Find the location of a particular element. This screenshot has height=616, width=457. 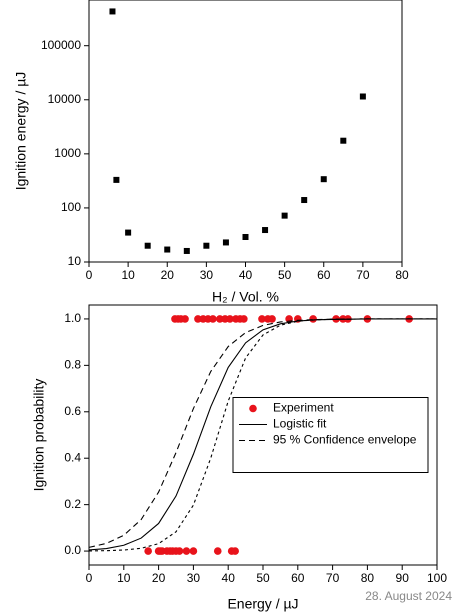

y-tick-label: 0.4 is located at coordinates (72, 457).